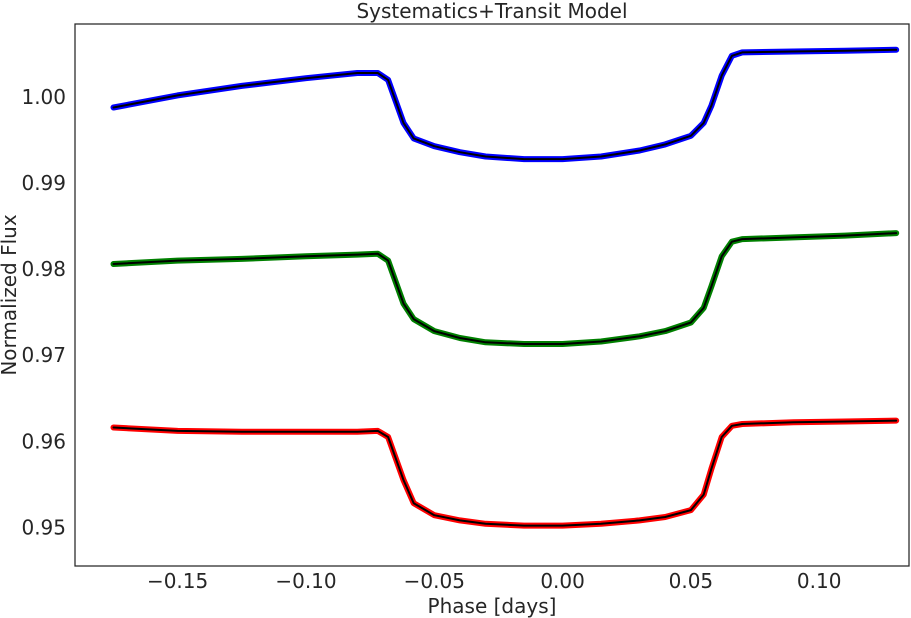 The height and width of the screenshot is (618, 911). I want to click on x-tick-labels: −0.15 −0.10 −0.05 0.00 0.05 0.10, so click(494, 581).